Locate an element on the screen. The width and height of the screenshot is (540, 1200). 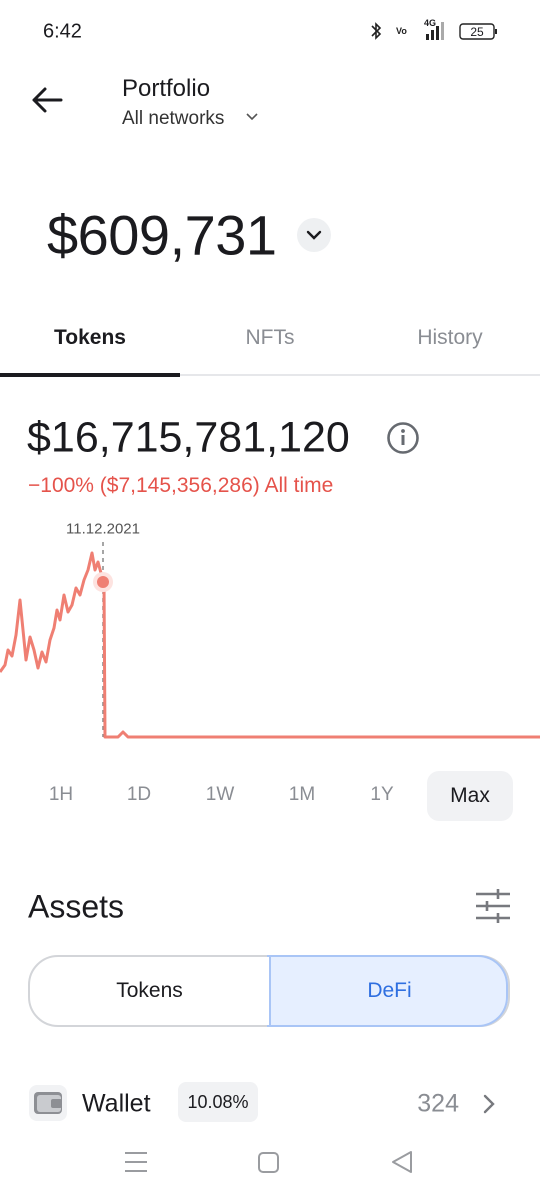
range-option-active: Max is located at coordinates (470, 796).